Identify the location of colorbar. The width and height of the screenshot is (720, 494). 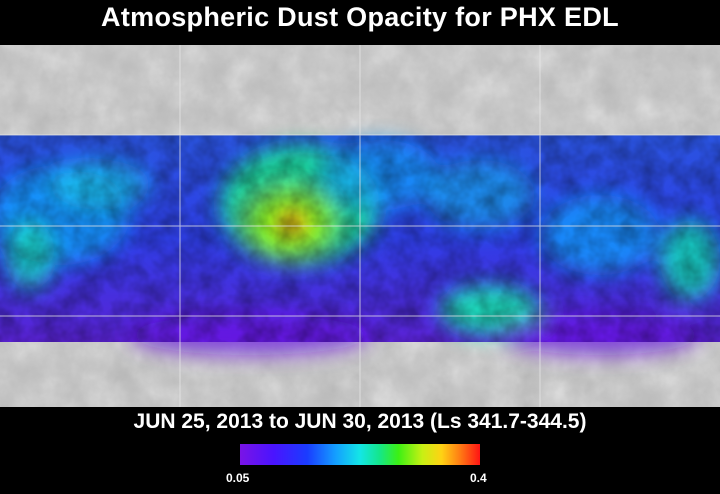
(360, 454).